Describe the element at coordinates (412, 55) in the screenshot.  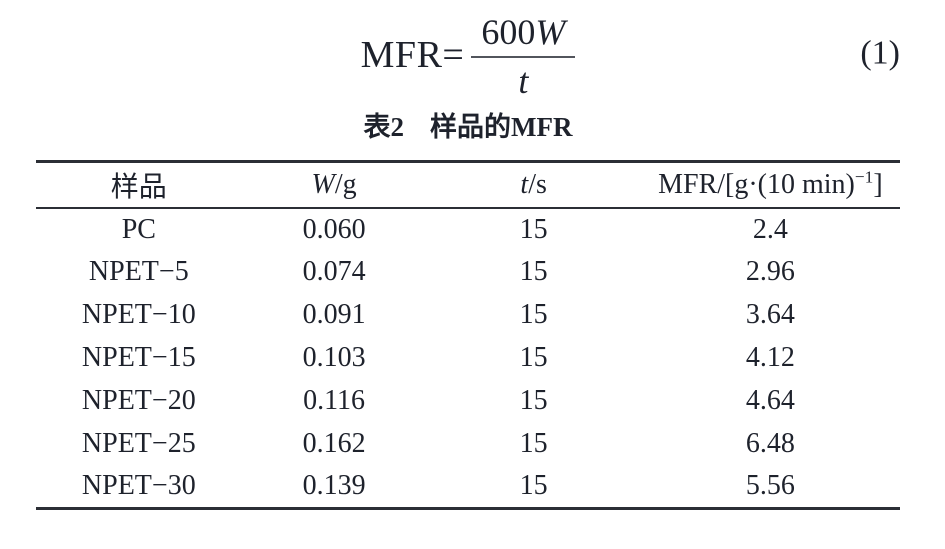
I see `equation-lhs: MFR=` at that location.